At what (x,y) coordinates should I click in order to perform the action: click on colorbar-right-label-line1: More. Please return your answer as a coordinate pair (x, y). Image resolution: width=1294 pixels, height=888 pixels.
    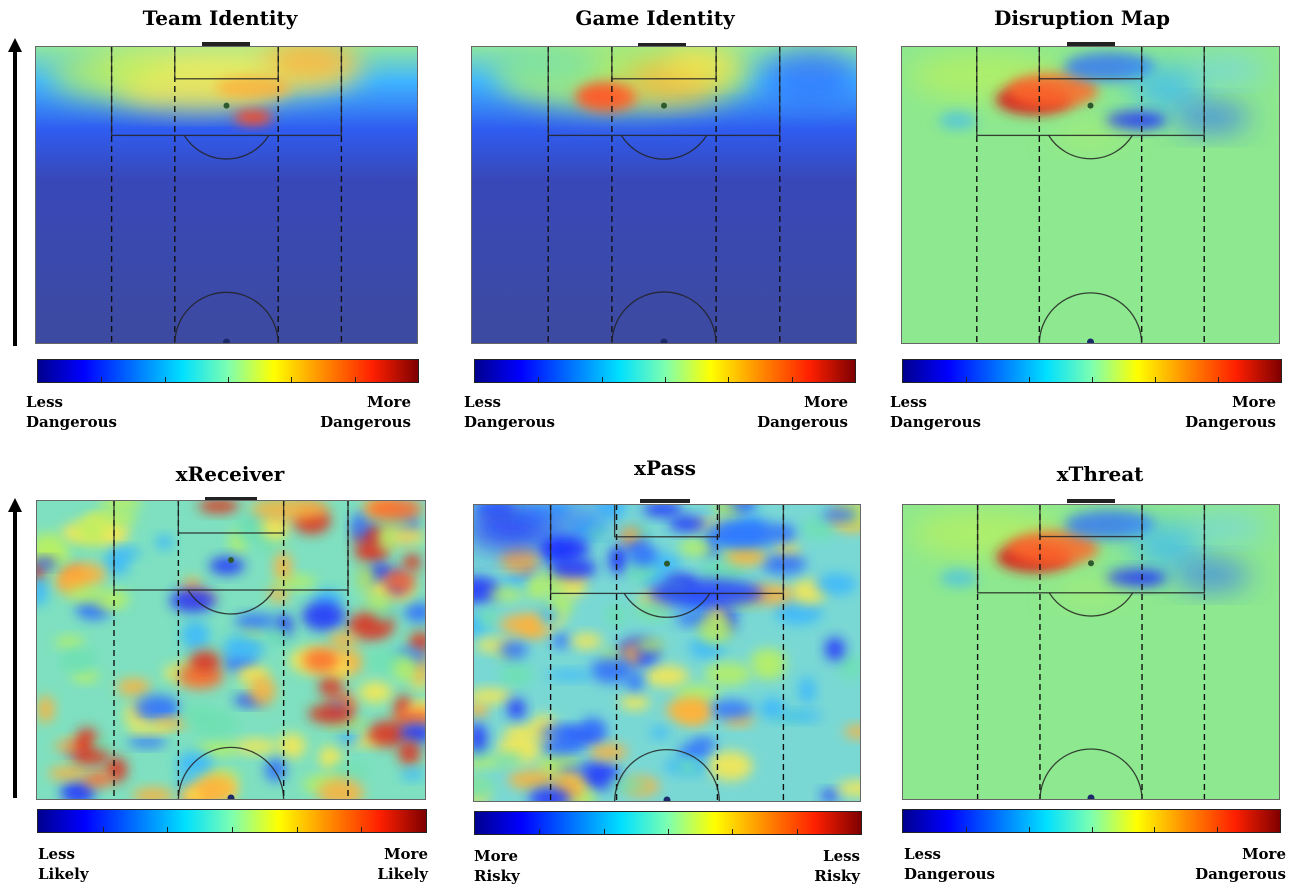
    Looking at the image, I should click on (1253, 402).